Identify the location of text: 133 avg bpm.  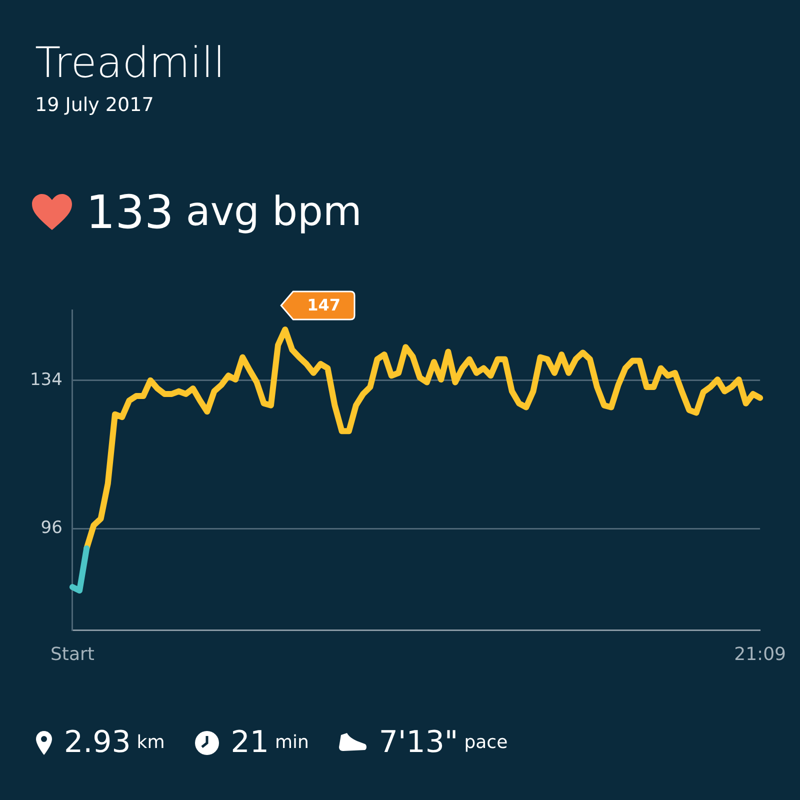
(224, 212).